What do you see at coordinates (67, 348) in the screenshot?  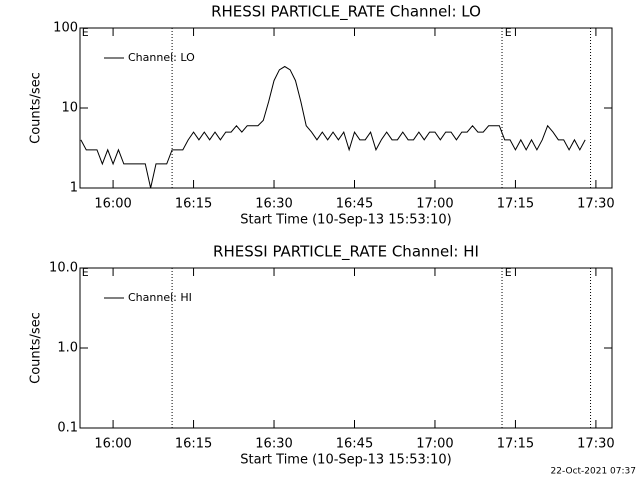 I see `y-tick-label: 1.0` at bounding box center [67, 348].